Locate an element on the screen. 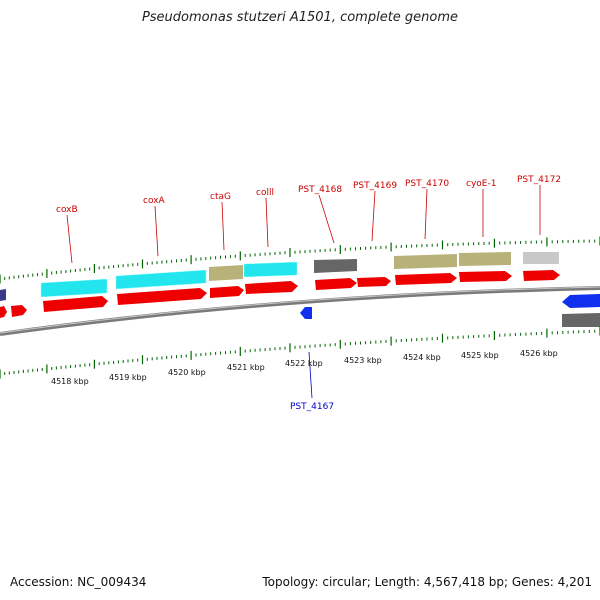  leader-colll is located at coordinates (267, 222).